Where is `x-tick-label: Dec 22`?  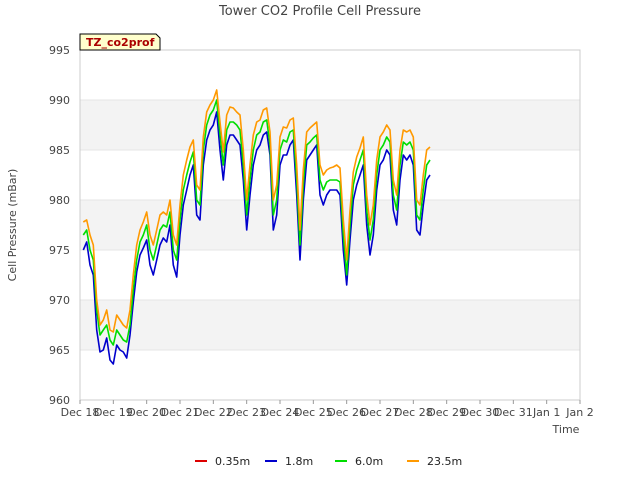 x-tick-label: Dec 22 is located at coordinates (213, 412).